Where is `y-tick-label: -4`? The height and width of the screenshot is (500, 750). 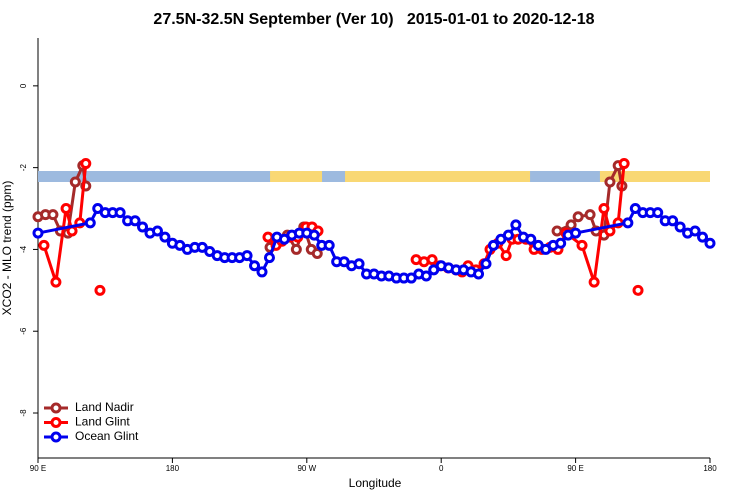
y-tick-label: -4 is located at coordinates (23, 249).